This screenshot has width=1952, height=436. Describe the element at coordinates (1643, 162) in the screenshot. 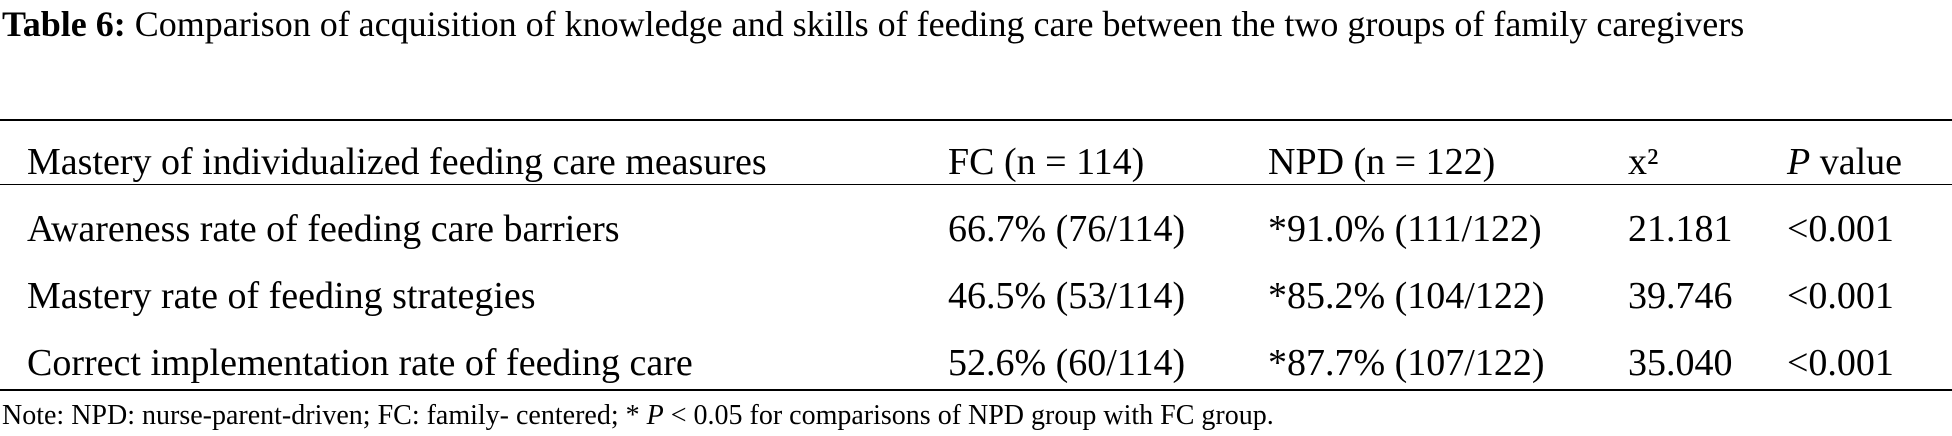

I see `header-chi-square: x²` at that location.